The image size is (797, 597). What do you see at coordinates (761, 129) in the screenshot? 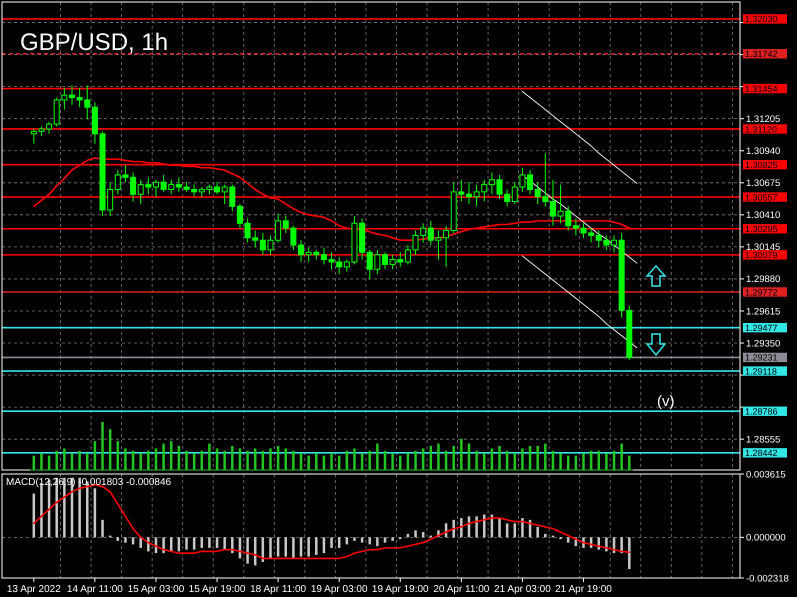
I see `ref-line-label: 1.31120` at bounding box center [761, 129].